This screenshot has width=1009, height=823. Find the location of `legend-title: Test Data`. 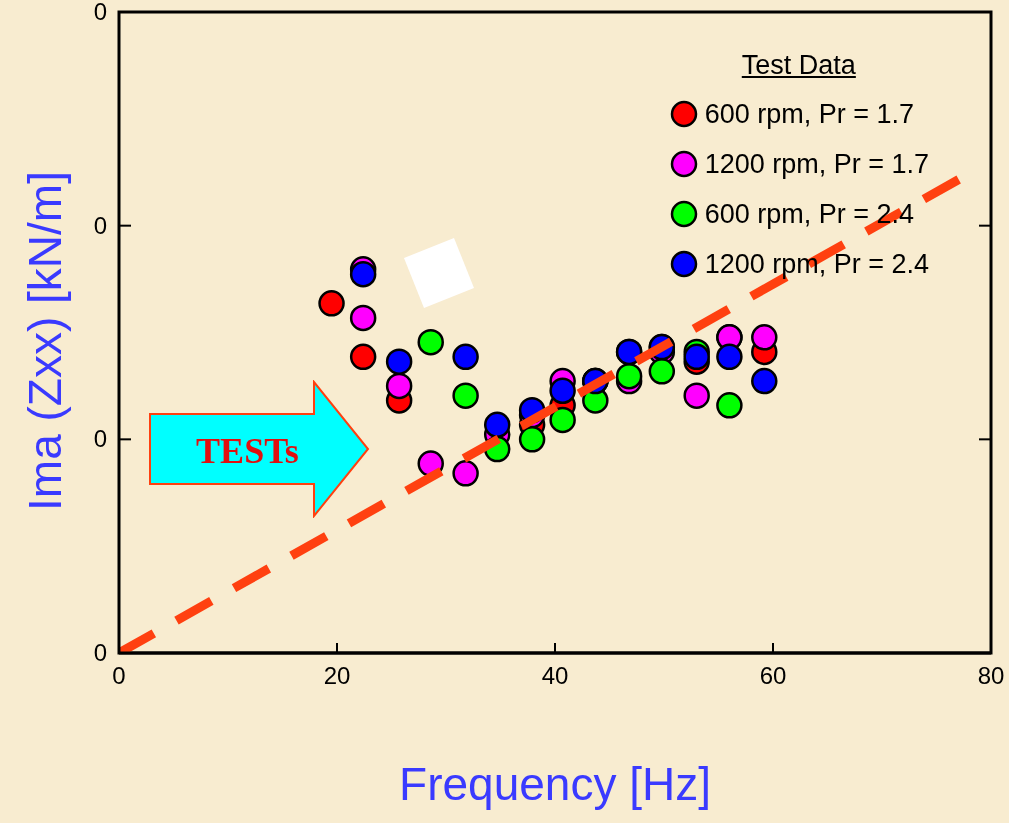

legend-title: Test Data is located at coordinates (798, 65).